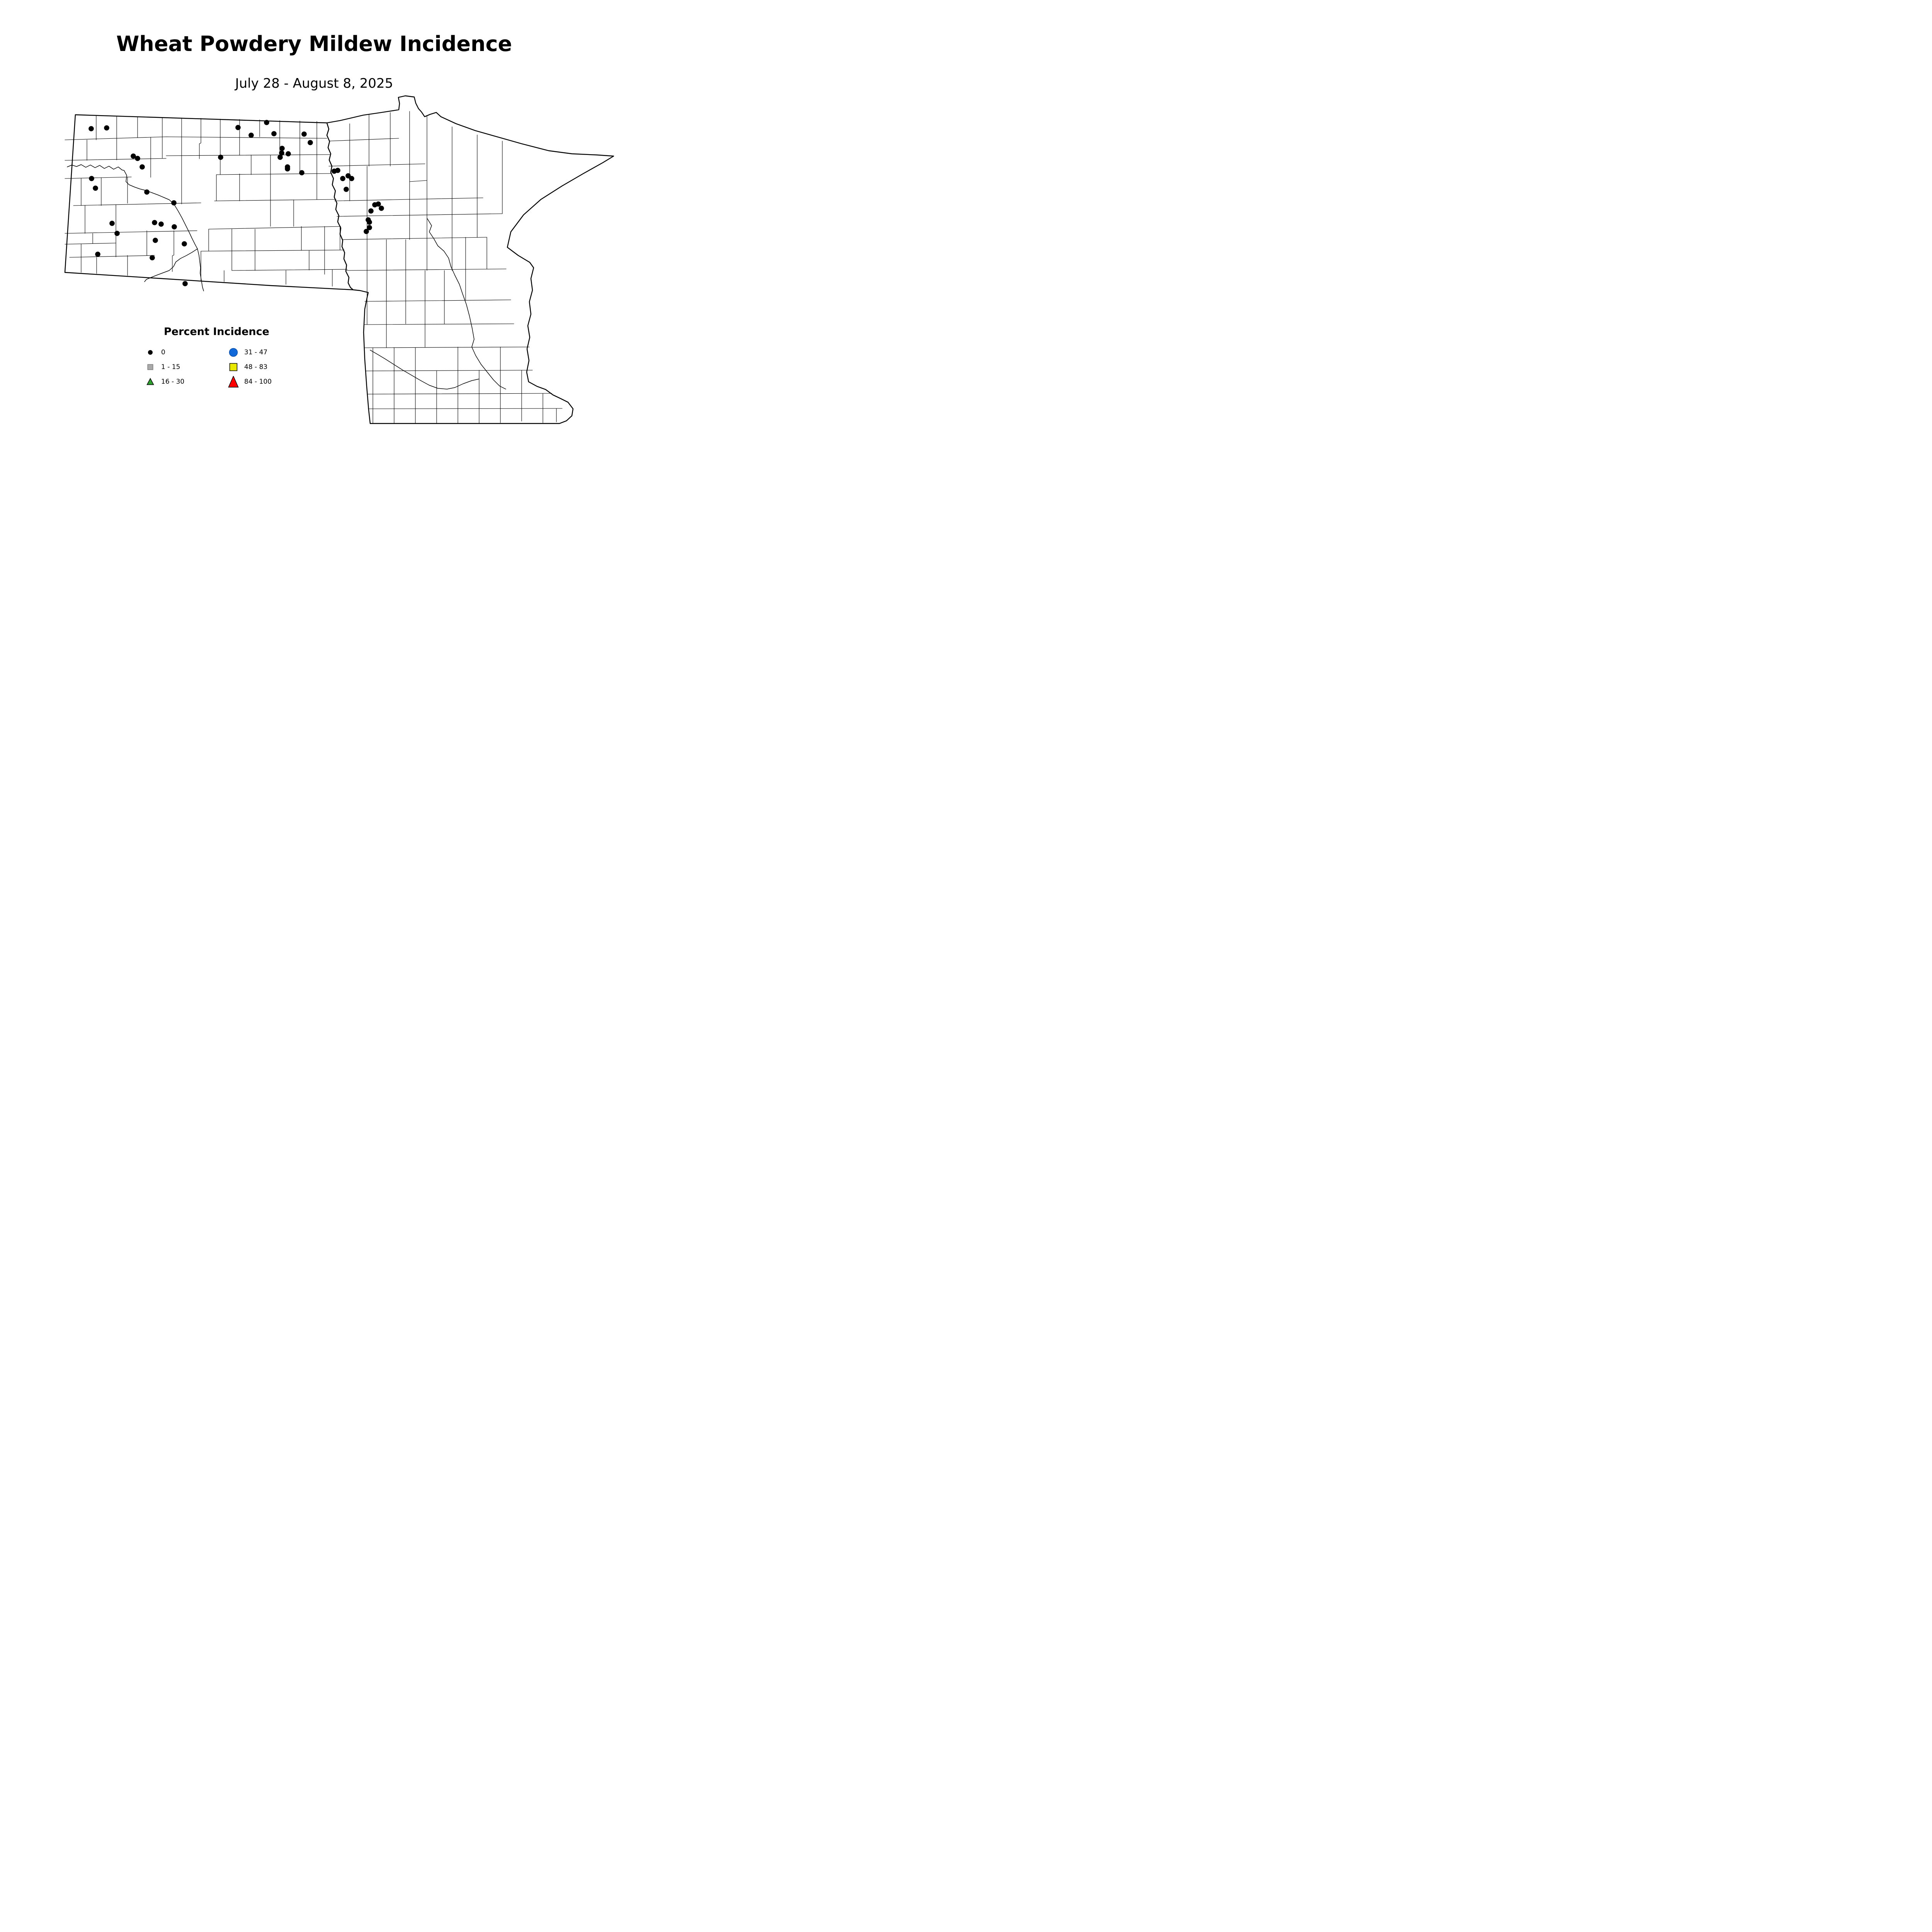 The height and width of the screenshot is (1932, 1932). Describe the element at coordinates (173, 382) in the screenshot. I see `legend-item-label: 16 - 30` at that location.